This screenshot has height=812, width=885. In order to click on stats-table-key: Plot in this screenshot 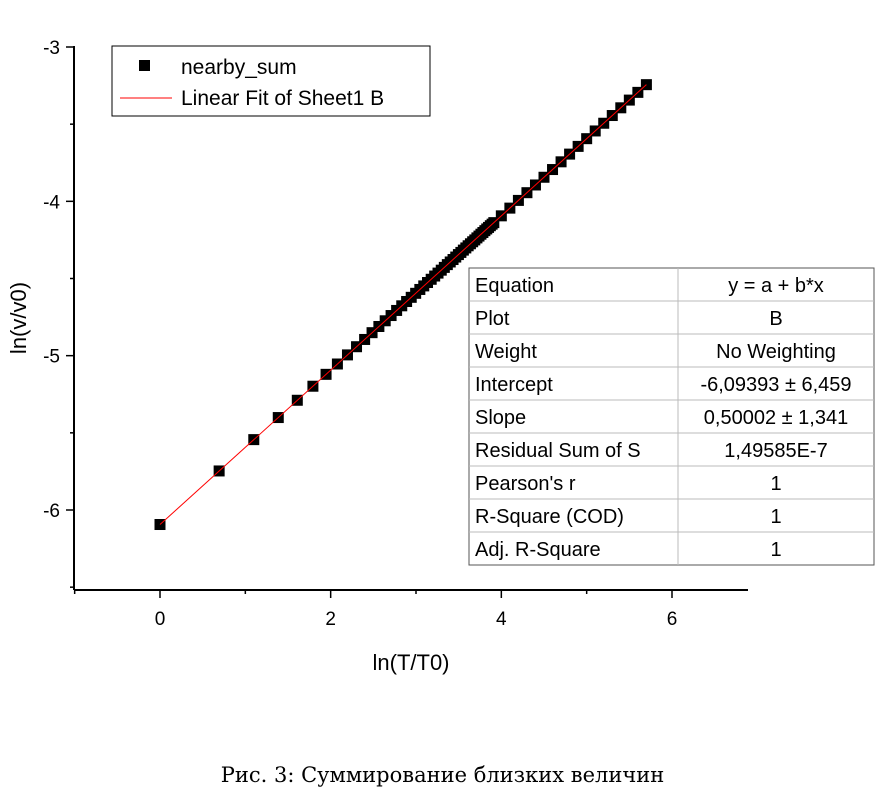, I will do `click(492, 319)`.